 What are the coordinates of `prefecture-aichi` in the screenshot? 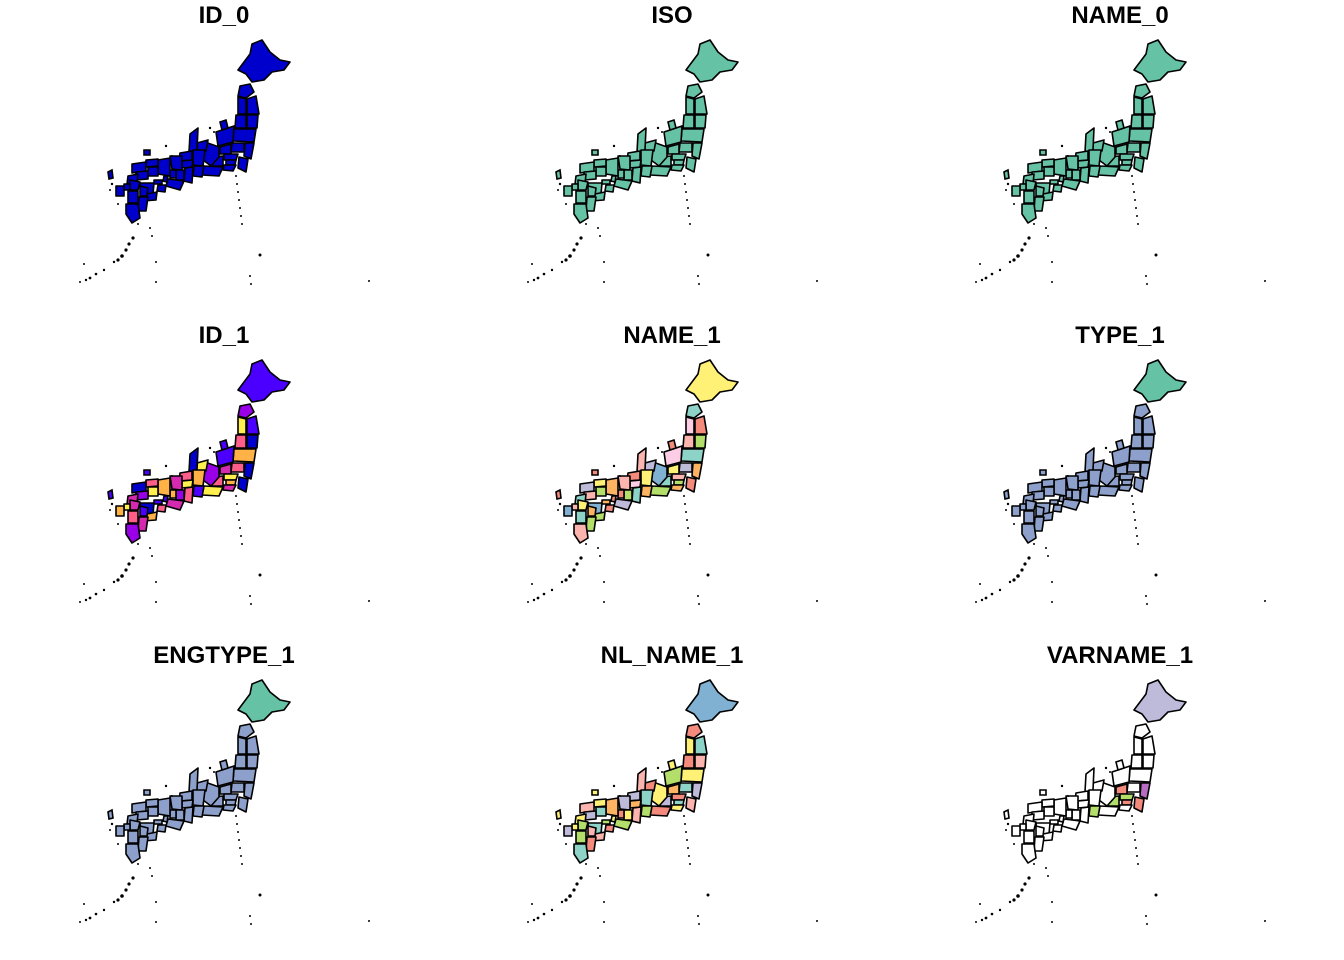 It's located at (198, 491).